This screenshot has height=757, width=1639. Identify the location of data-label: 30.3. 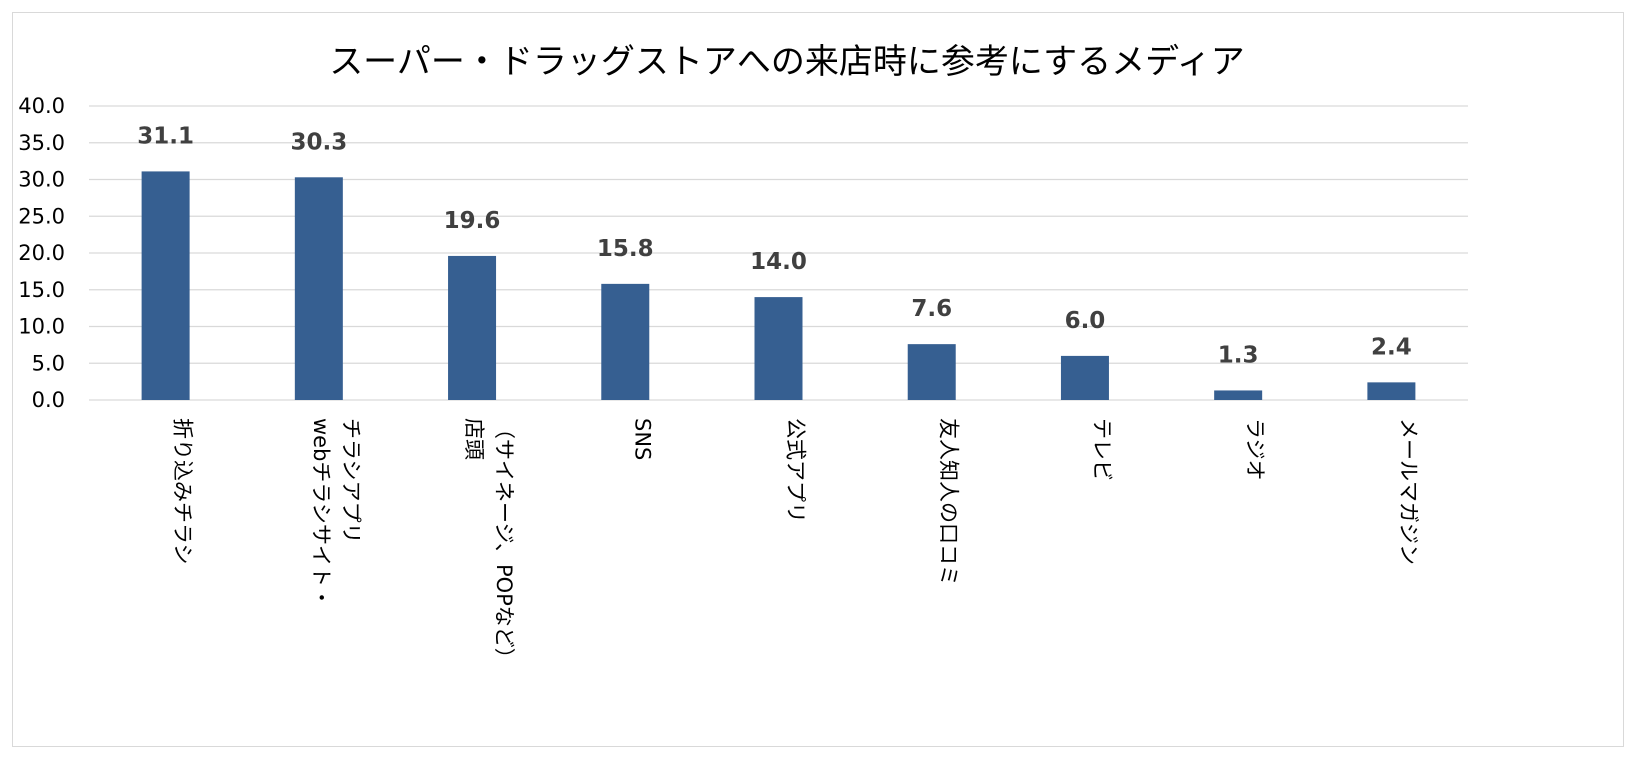
(318, 142).